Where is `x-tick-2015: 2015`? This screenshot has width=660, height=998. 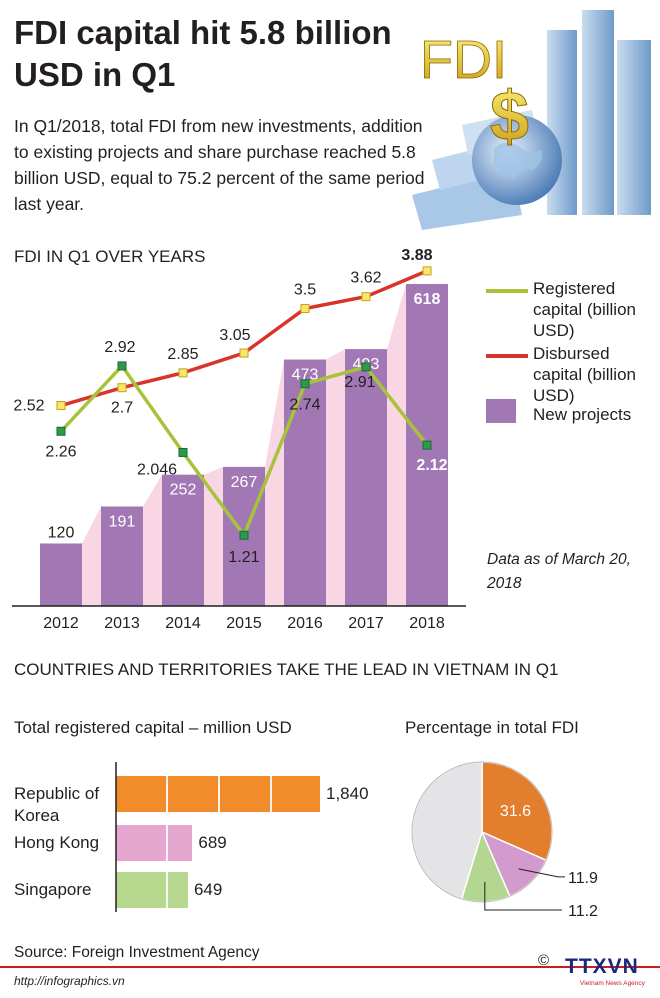
x-tick-2015: 2015 is located at coordinates (244, 623).